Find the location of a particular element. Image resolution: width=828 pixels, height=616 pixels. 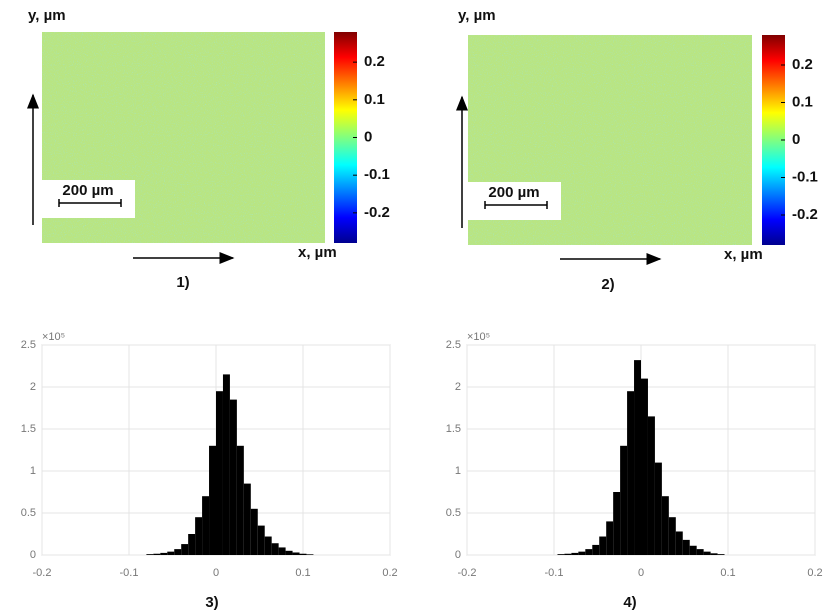

caption: 2) is located at coordinates (607, 284).